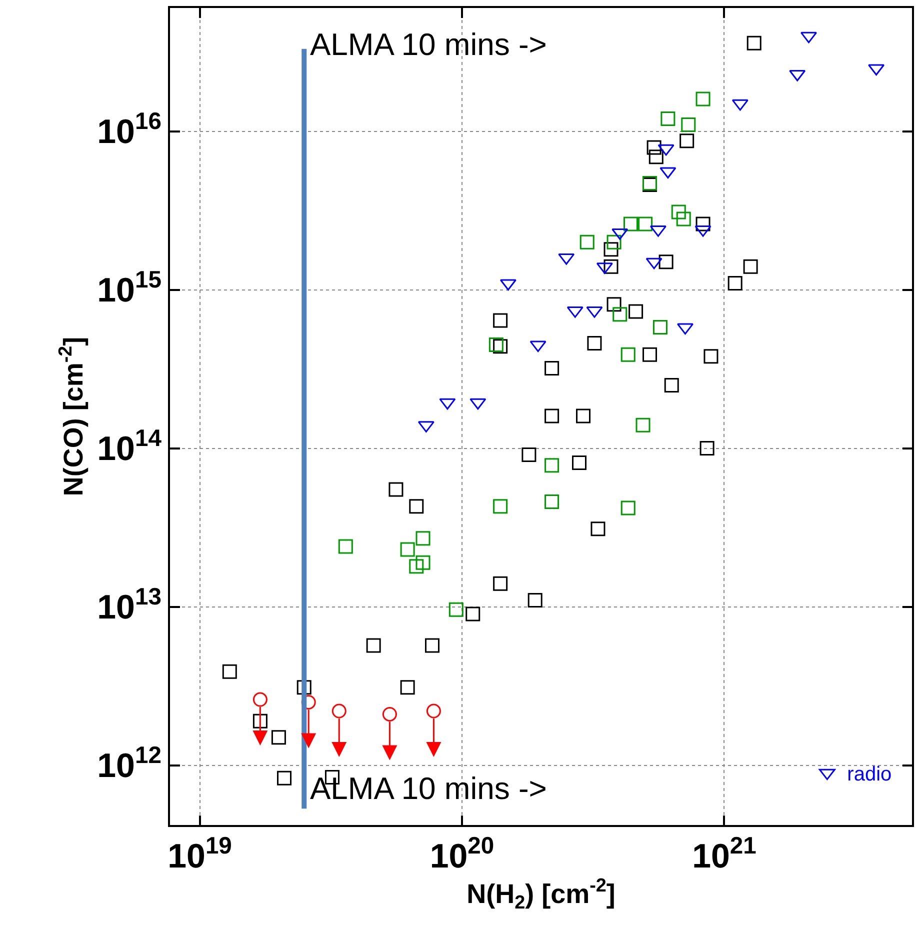 The width and height of the screenshot is (918, 939). I want to click on x-tick-label: 10$^{20}$, so click(462, 854).